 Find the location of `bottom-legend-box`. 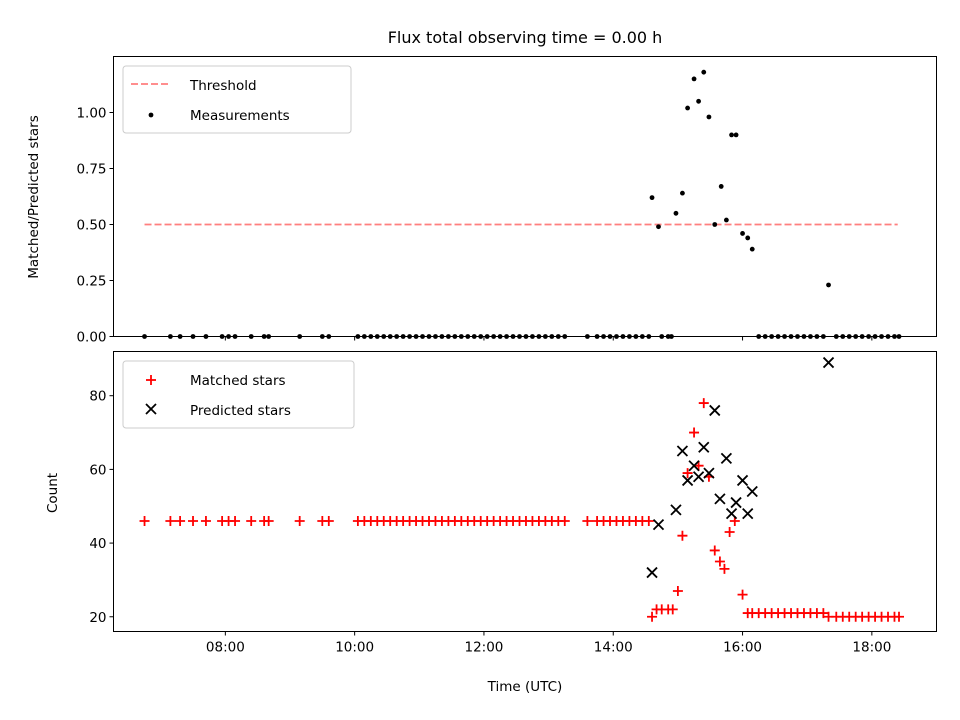

bottom-legend-box is located at coordinates (238, 394).